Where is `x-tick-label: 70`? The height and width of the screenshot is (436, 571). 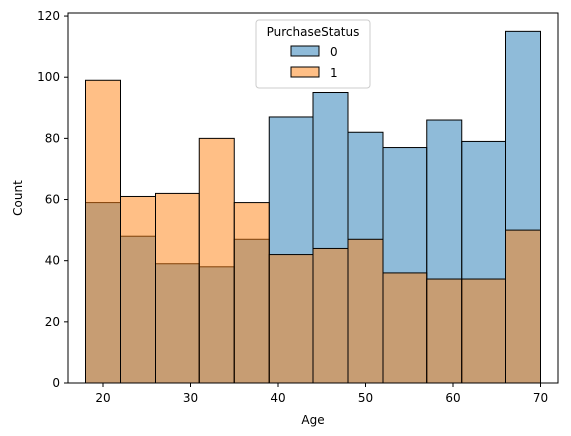 x-tick-label: 70 is located at coordinates (540, 398).